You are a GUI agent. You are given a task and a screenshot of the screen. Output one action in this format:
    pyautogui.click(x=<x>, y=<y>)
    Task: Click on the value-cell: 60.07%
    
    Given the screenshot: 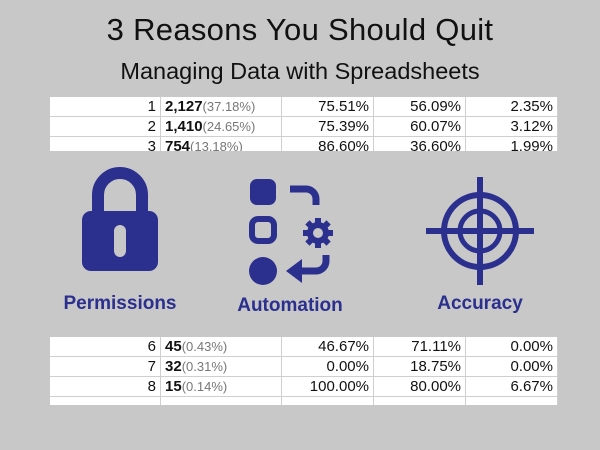 What is the action you would take?
    pyautogui.click(x=419, y=126)
    